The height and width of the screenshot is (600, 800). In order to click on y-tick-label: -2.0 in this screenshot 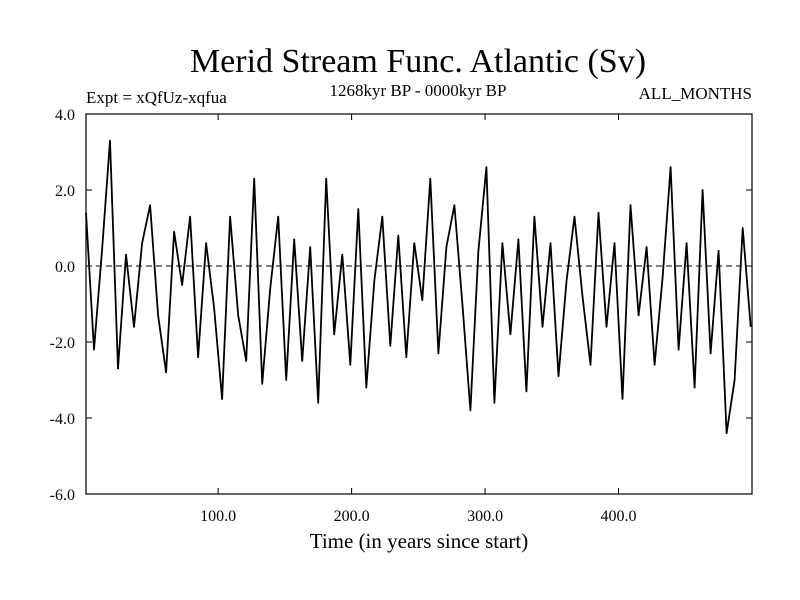, I will do `click(62, 343)`.